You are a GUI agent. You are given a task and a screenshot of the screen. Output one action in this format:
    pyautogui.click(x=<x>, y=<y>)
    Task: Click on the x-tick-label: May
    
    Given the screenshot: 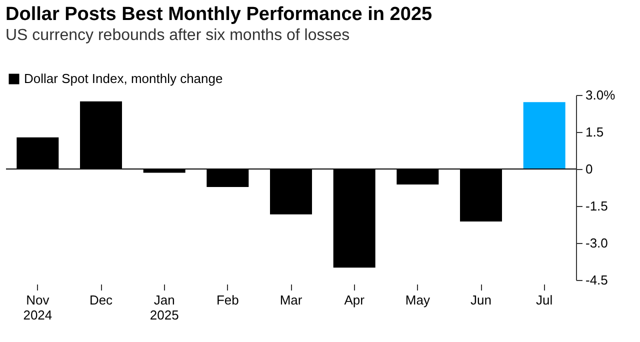 What is the action you would take?
    pyautogui.click(x=417, y=300)
    